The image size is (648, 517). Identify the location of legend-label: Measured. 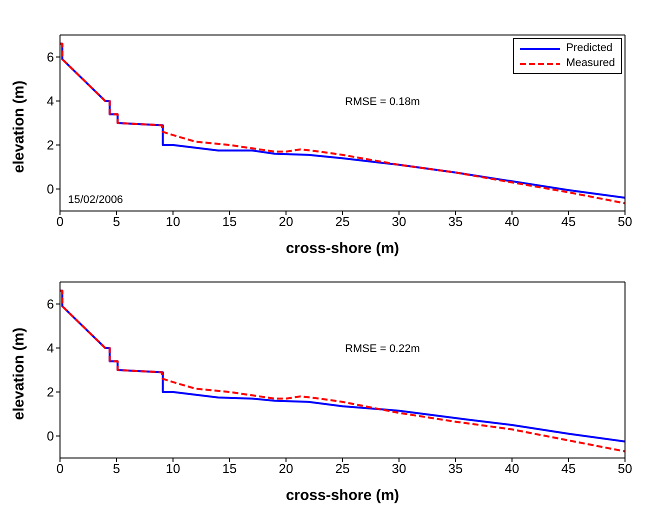
(590, 63).